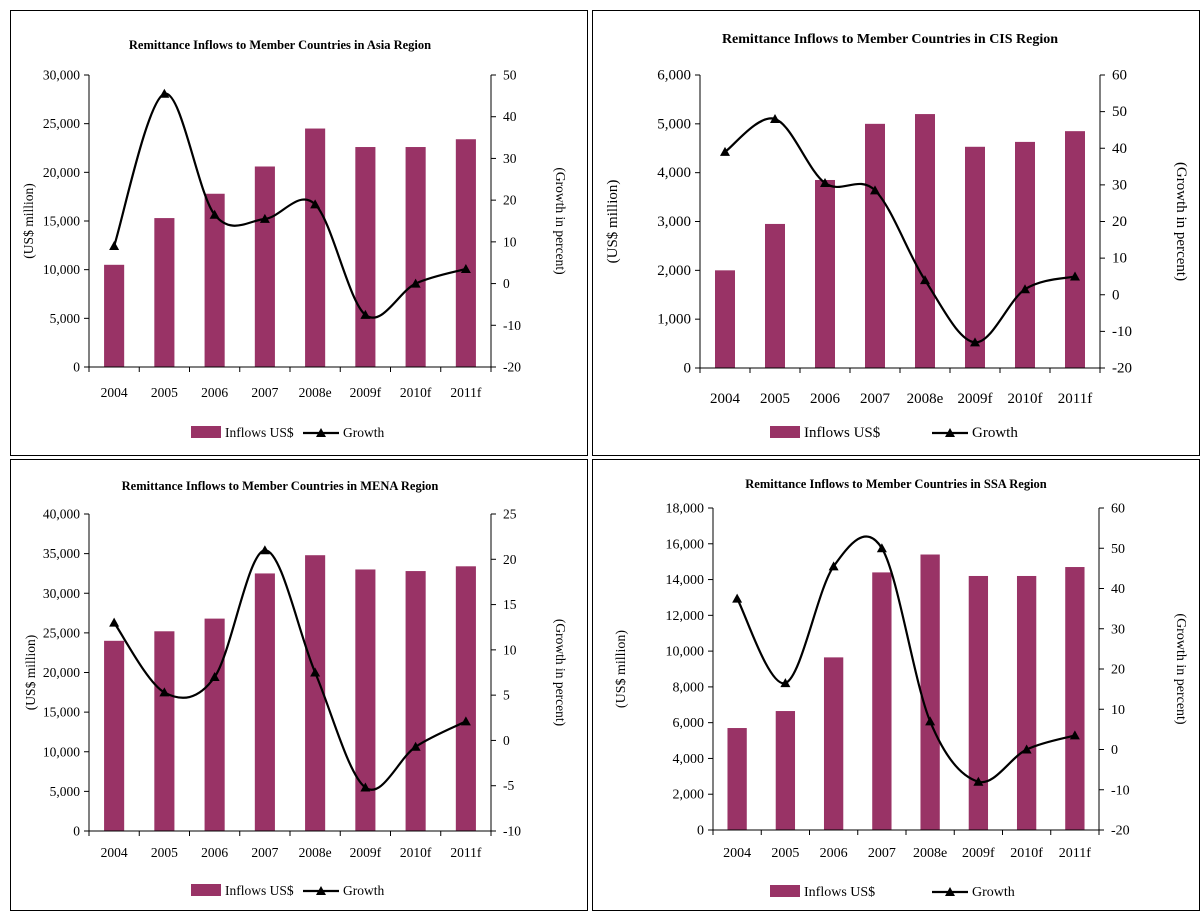 The width and height of the screenshot is (1203, 913). I want to click on left-tick-label: 6,000, so click(674, 76).